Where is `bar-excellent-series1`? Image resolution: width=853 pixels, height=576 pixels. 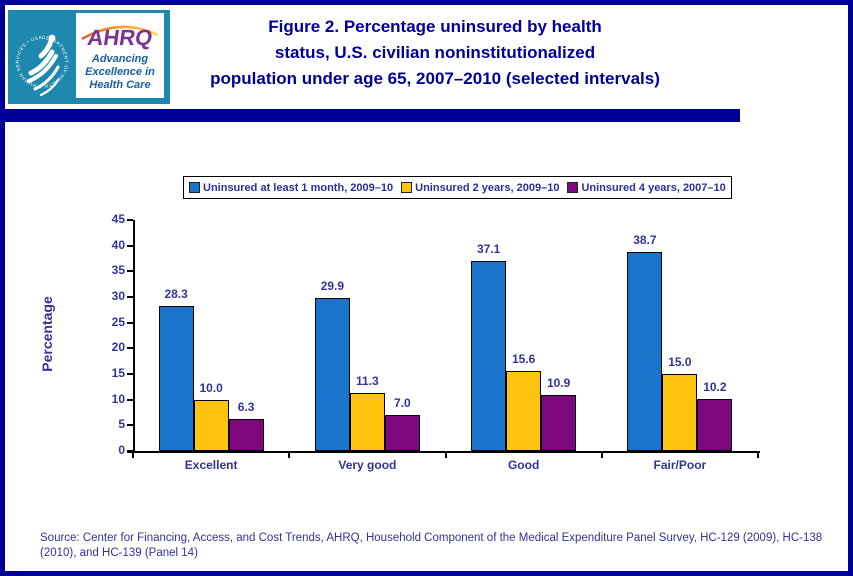 bar-excellent-series1 is located at coordinates (176, 378).